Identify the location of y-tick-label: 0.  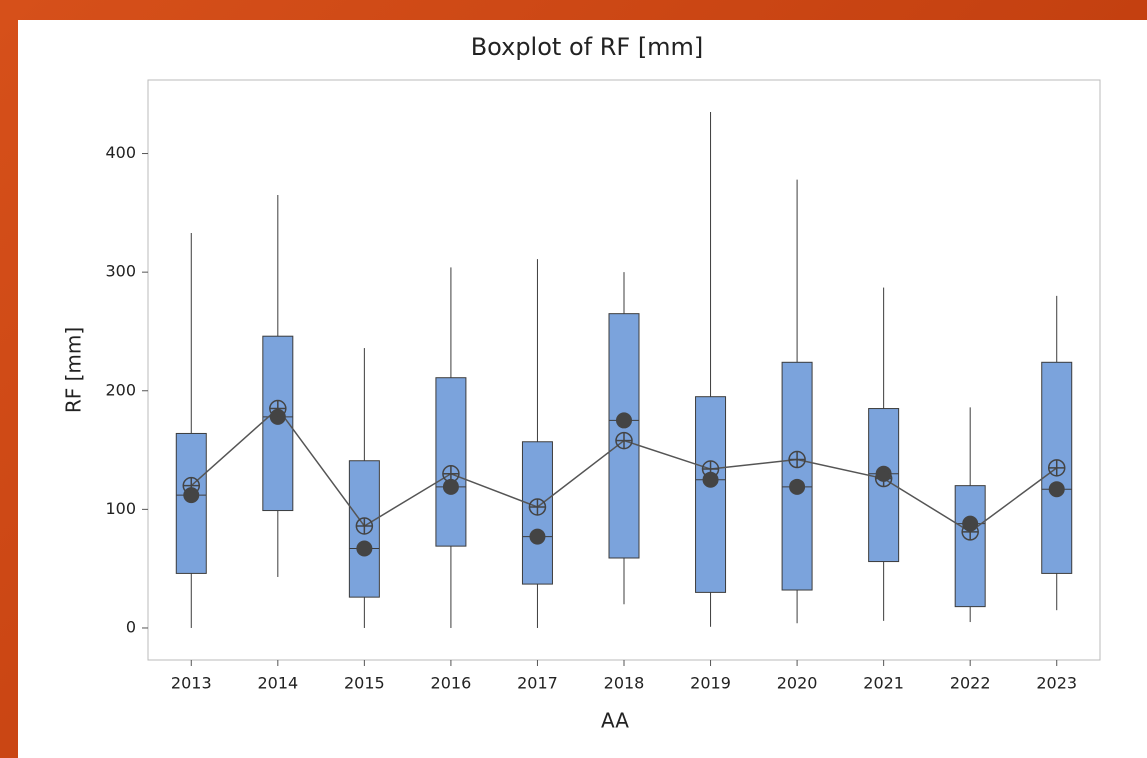
(131, 626).